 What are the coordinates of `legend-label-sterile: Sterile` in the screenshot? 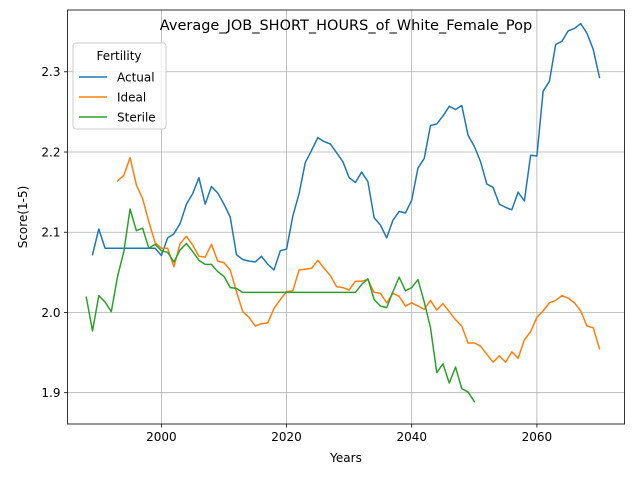 It's located at (136, 117).